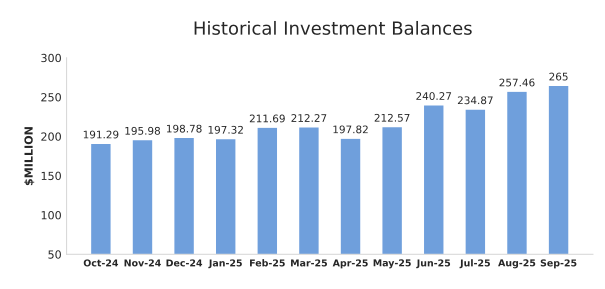 This screenshot has width=605, height=289. Describe the element at coordinates (51, 97) in the screenshot. I see `y-tick-label: 250` at that location.